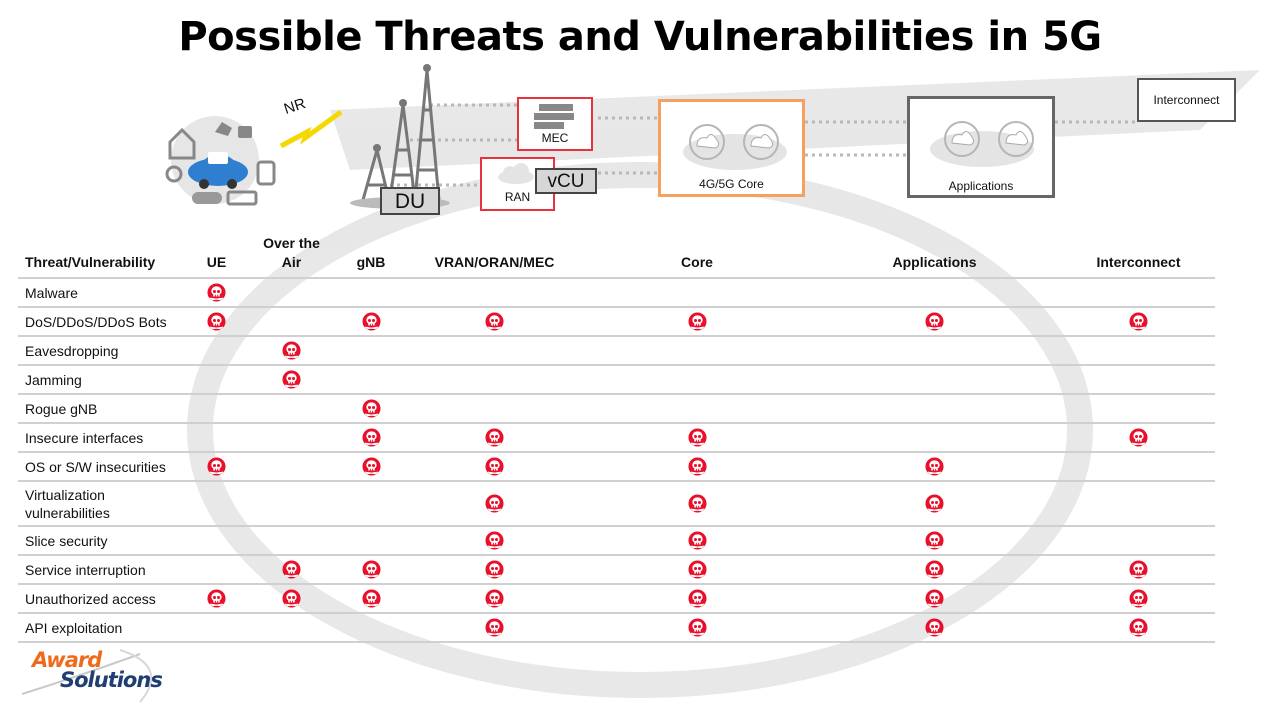  I want to click on header-threat: Threat/Vulnerability, so click(104, 255).